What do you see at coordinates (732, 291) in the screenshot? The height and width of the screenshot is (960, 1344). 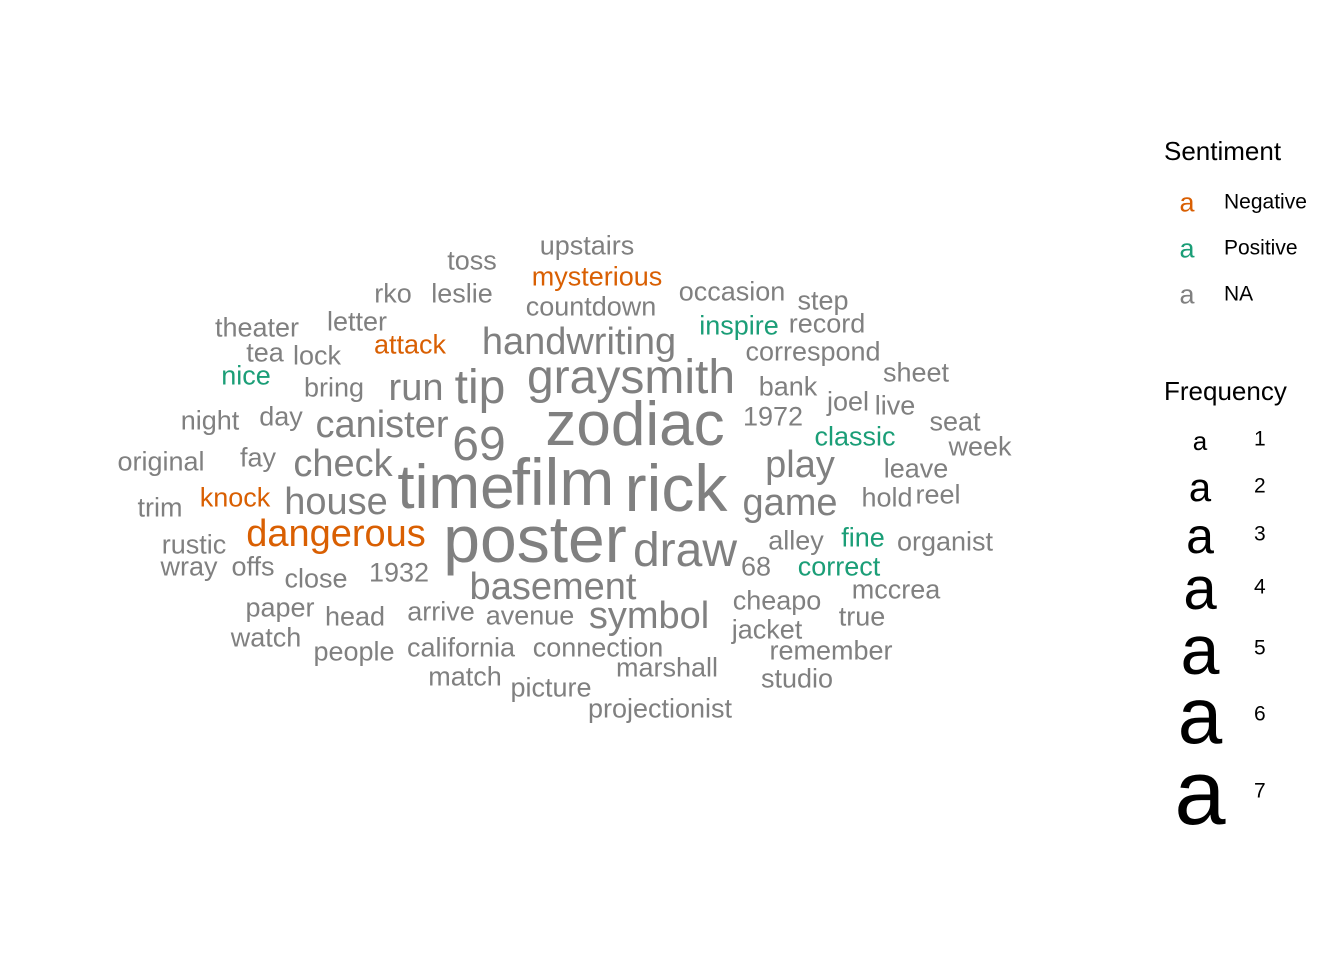 I see `word-occasion: occasion` at bounding box center [732, 291].